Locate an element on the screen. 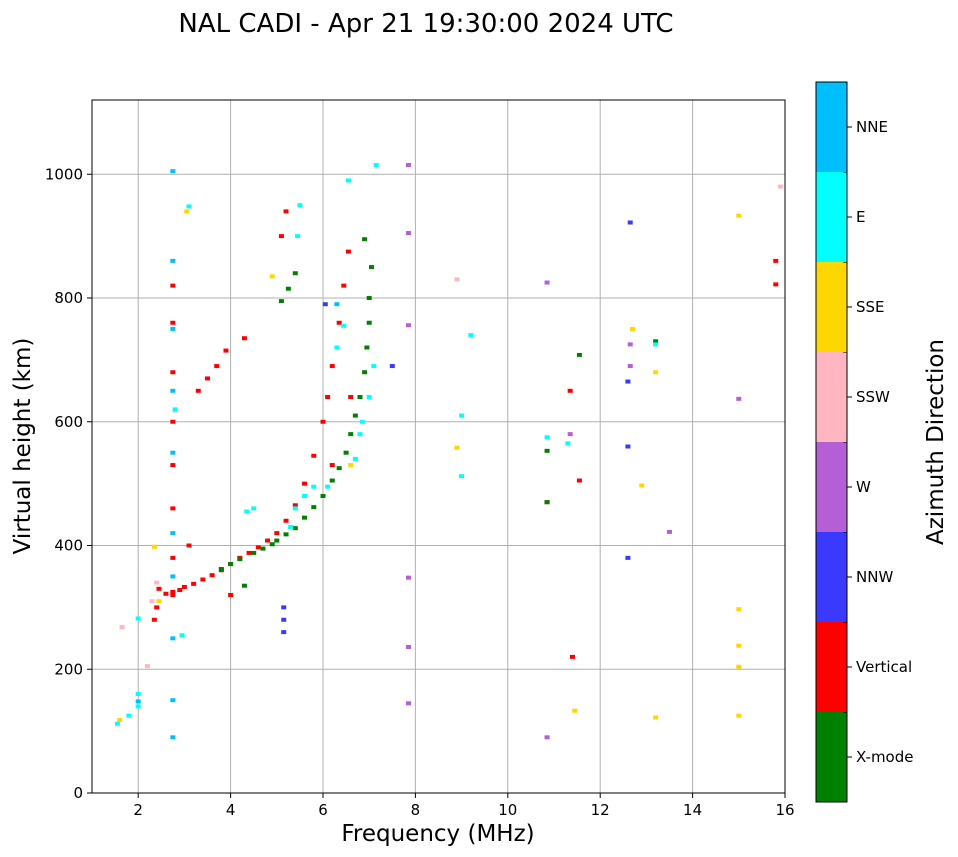 This screenshot has width=958, height=857. colorbar-tick-label: NNE is located at coordinates (872, 127).